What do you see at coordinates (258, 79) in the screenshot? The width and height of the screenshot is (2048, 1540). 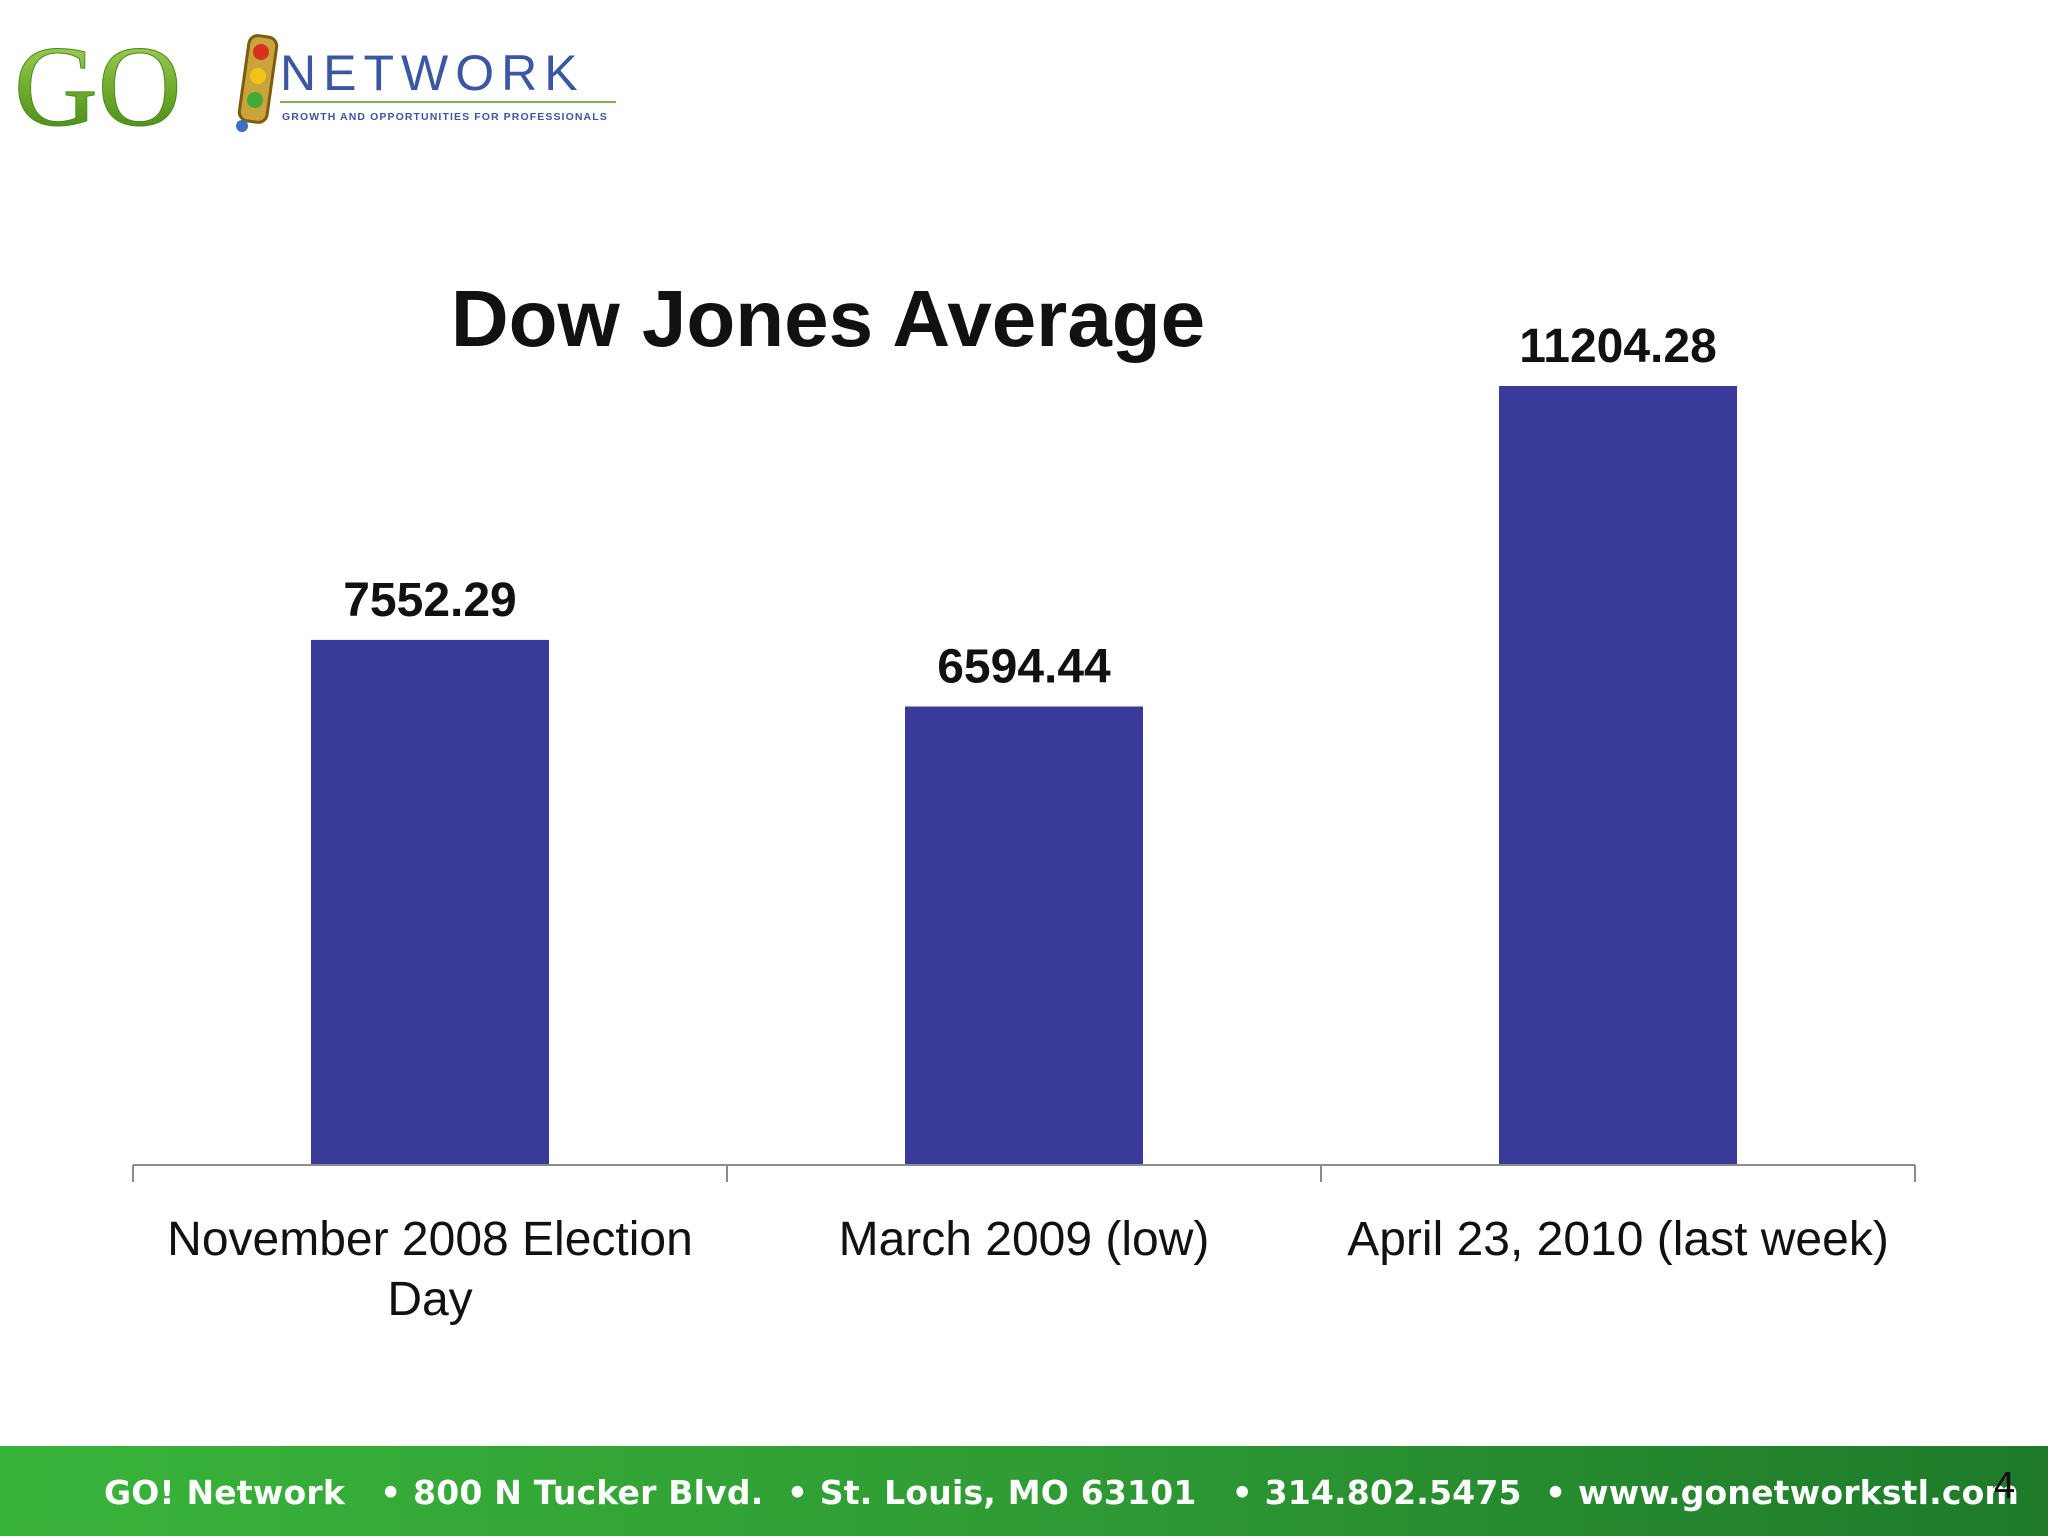 I see `traffic-light-icon` at bounding box center [258, 79].